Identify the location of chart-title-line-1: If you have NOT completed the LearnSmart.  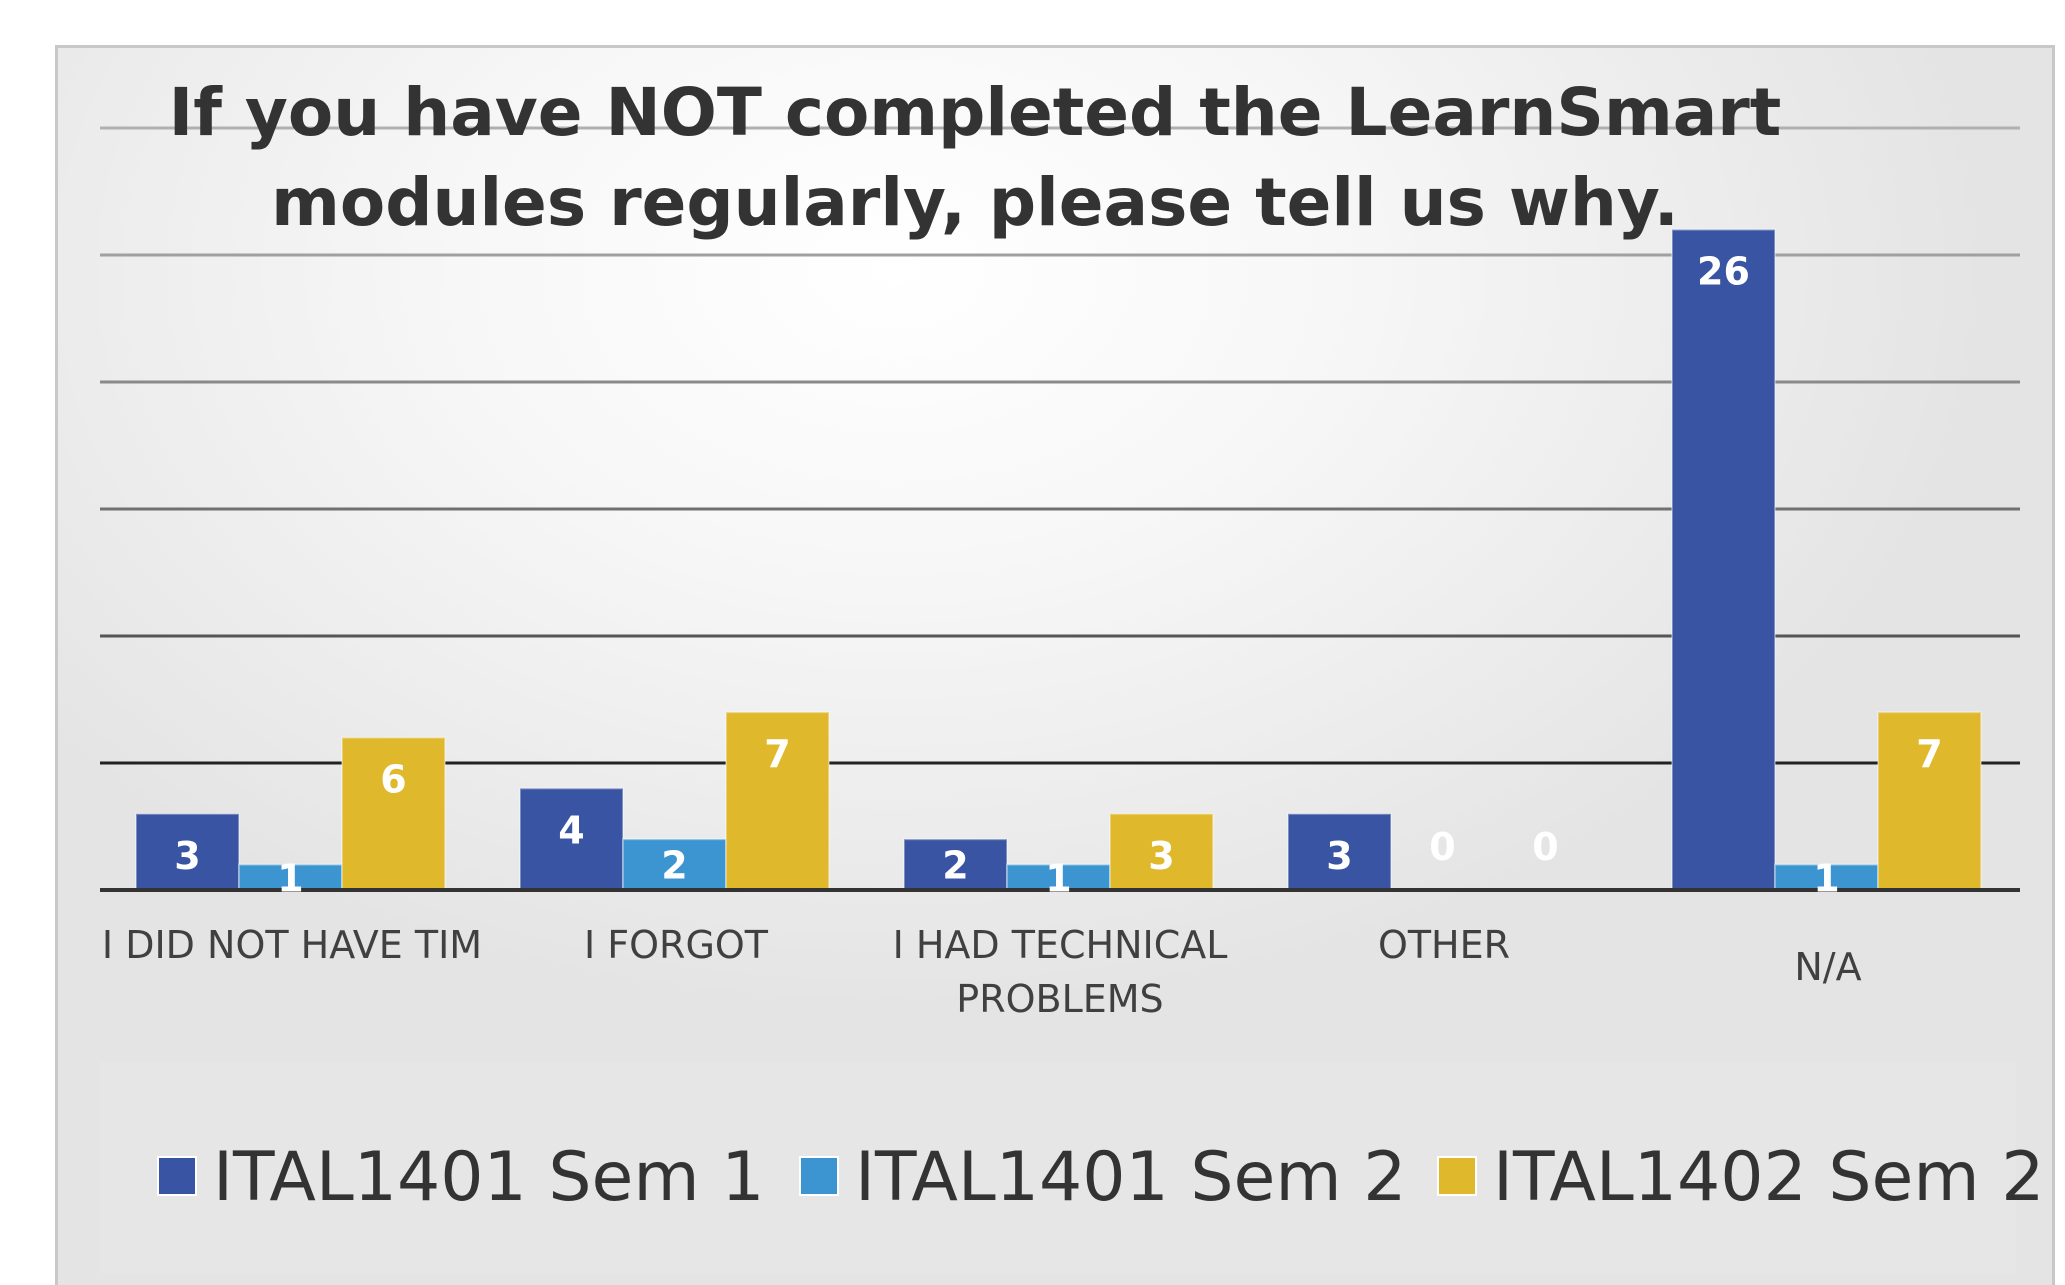
(975, 112).